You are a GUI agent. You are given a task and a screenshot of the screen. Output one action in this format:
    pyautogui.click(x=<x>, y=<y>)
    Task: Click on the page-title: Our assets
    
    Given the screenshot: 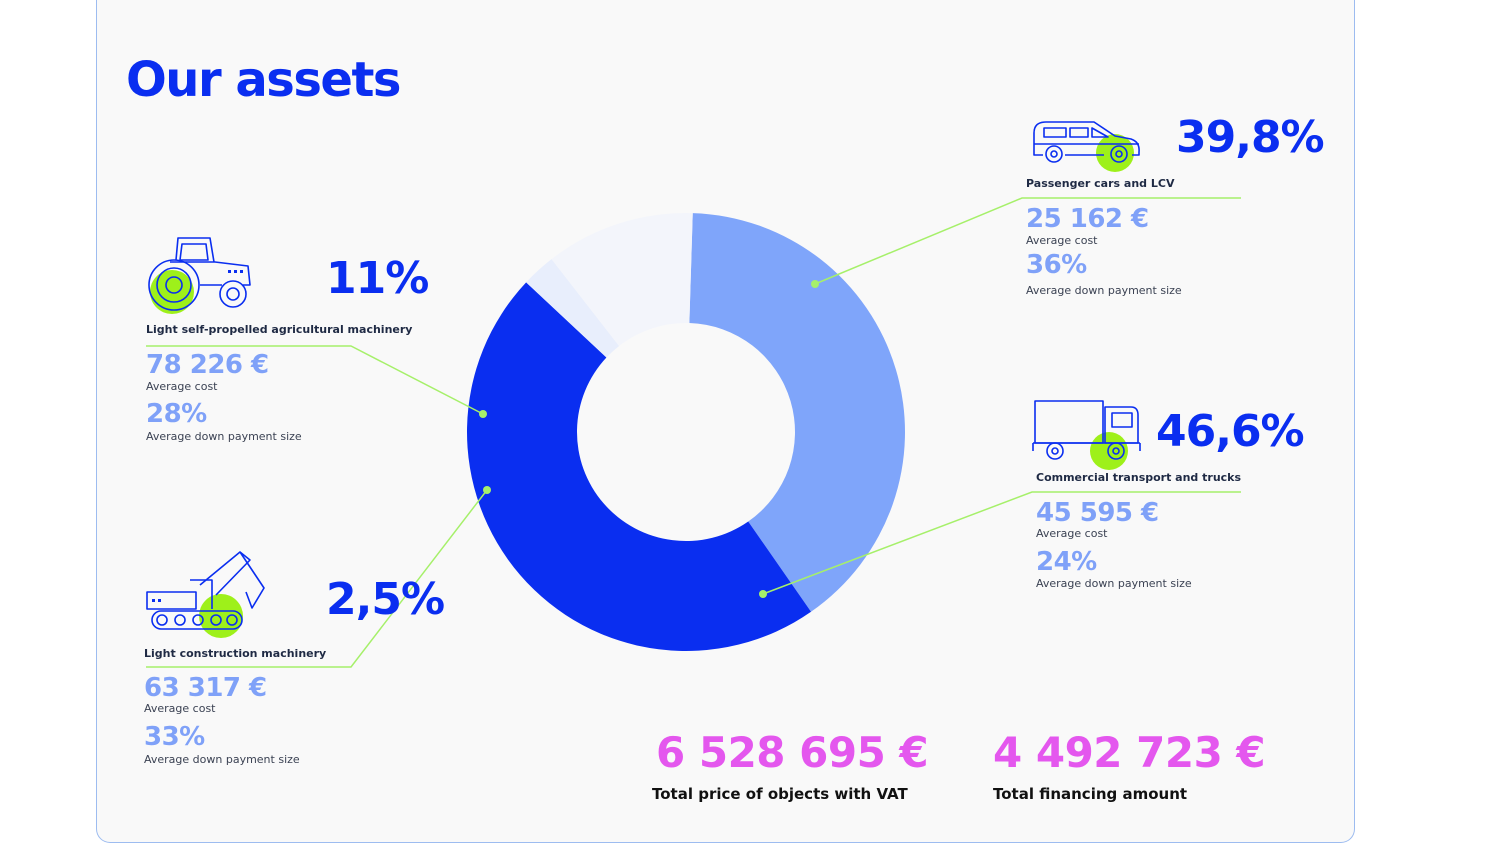 What is the action you would take?
    pyautogui.click(x=263, y=80)
    